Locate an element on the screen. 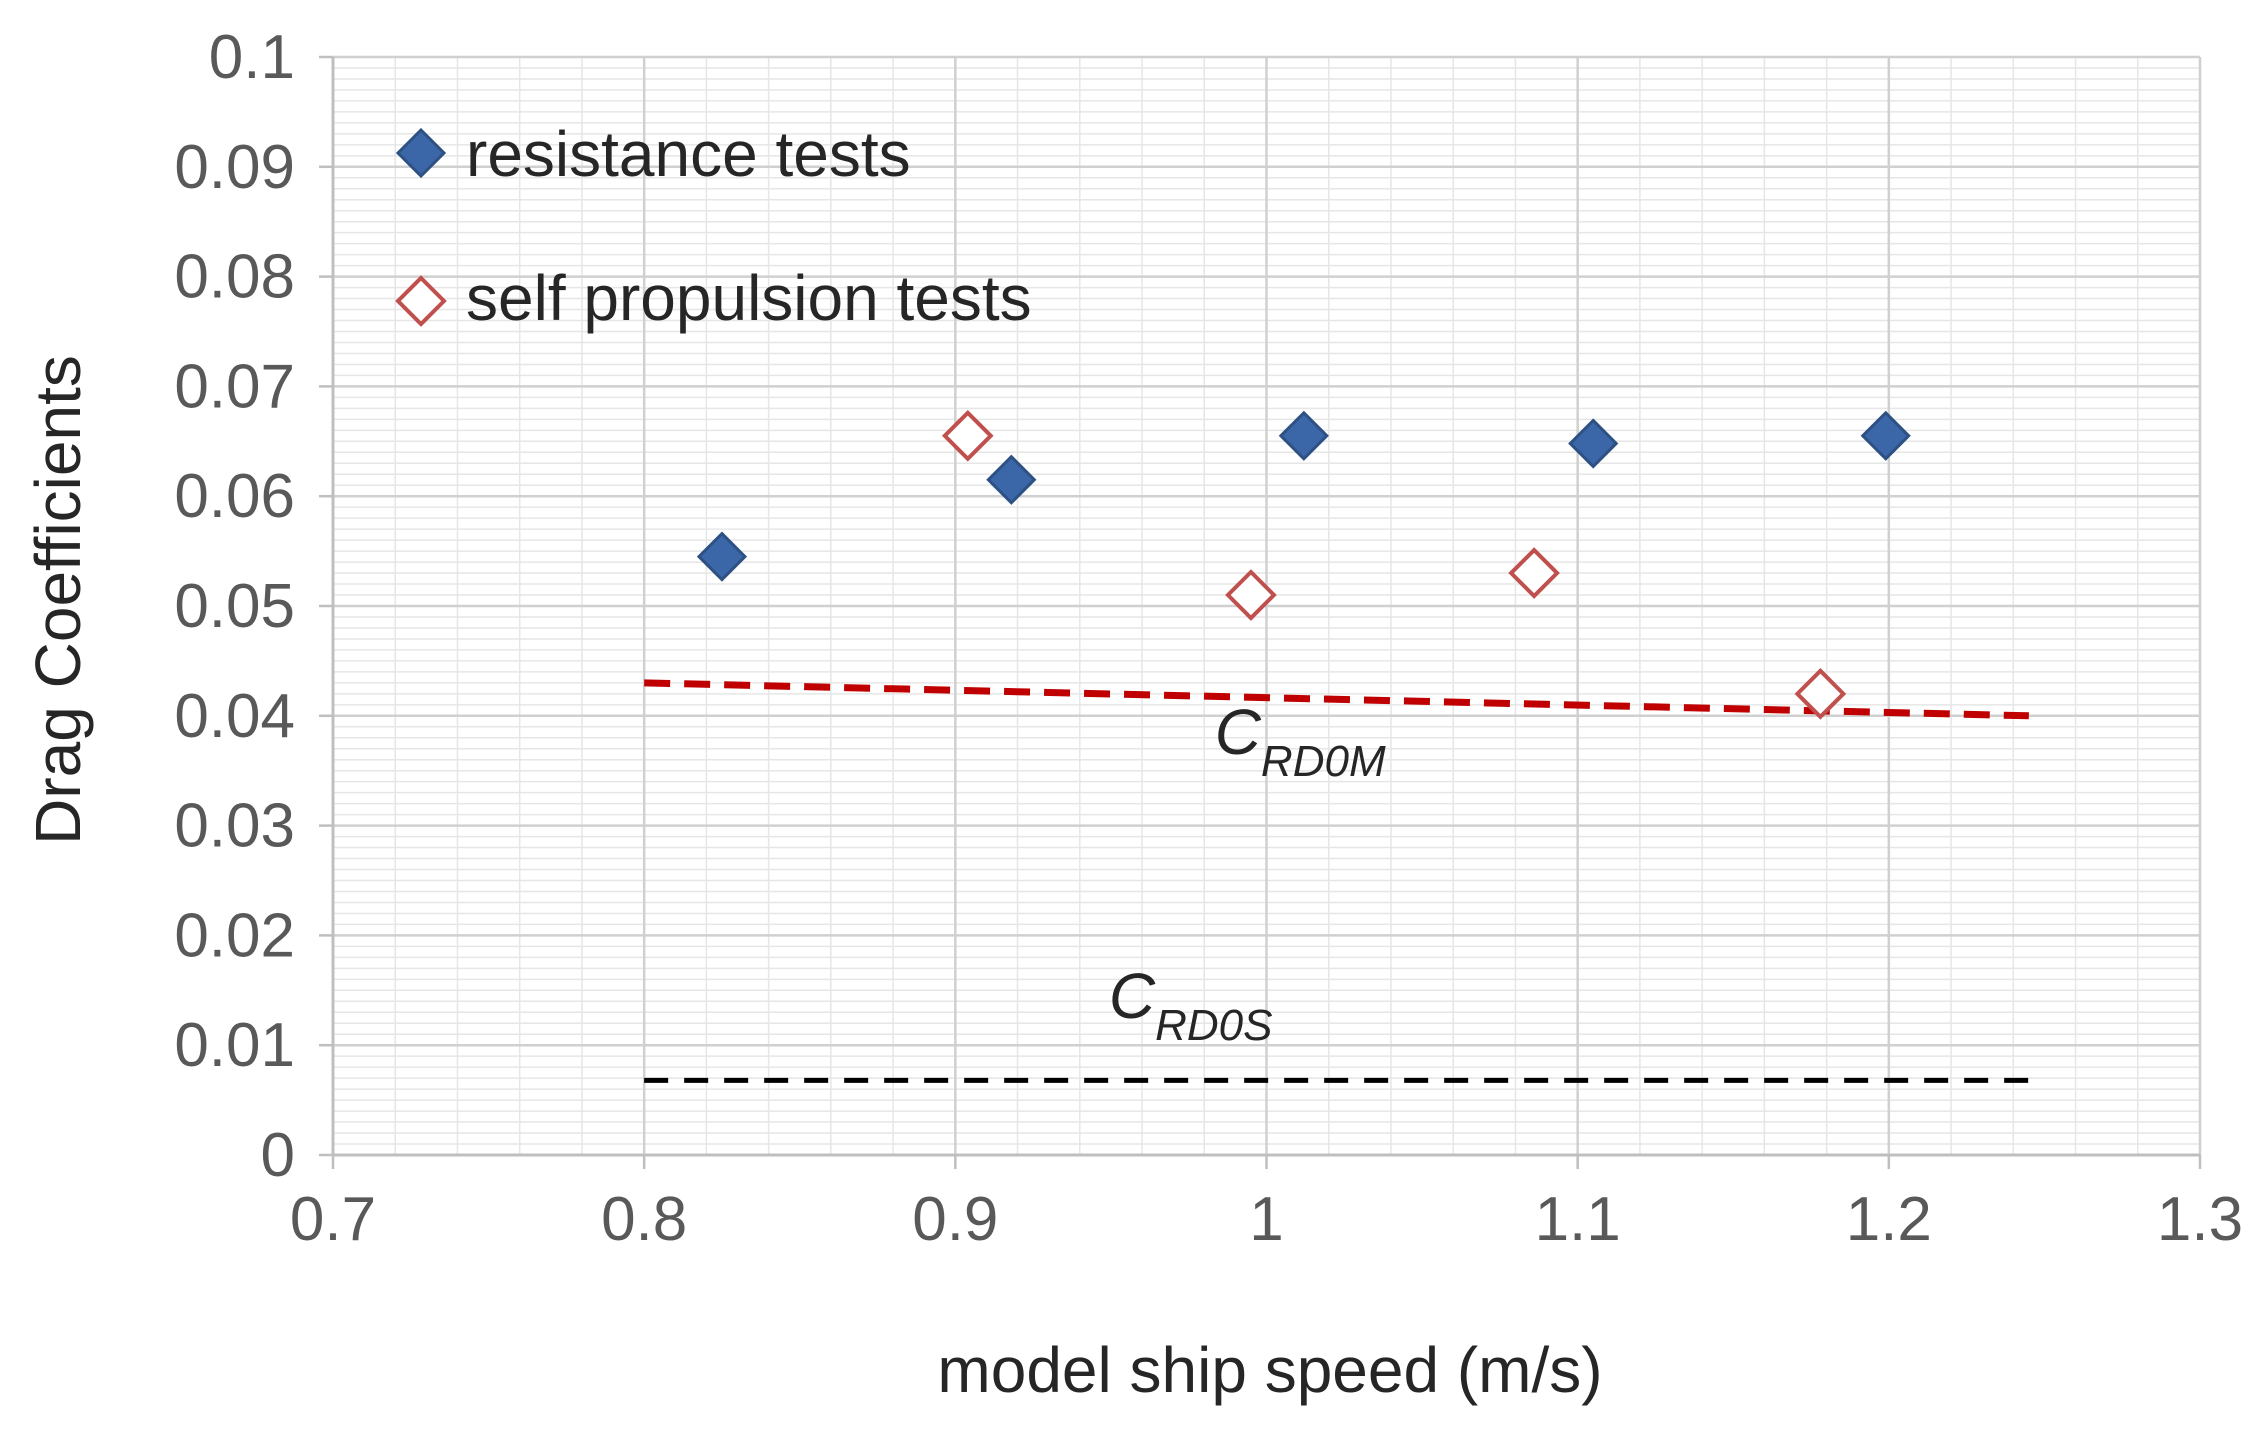 Image resolution: width=2265 pixels, height=1436 pixels. y-tick-label: 0.05 is located at coordinates (234, 606).